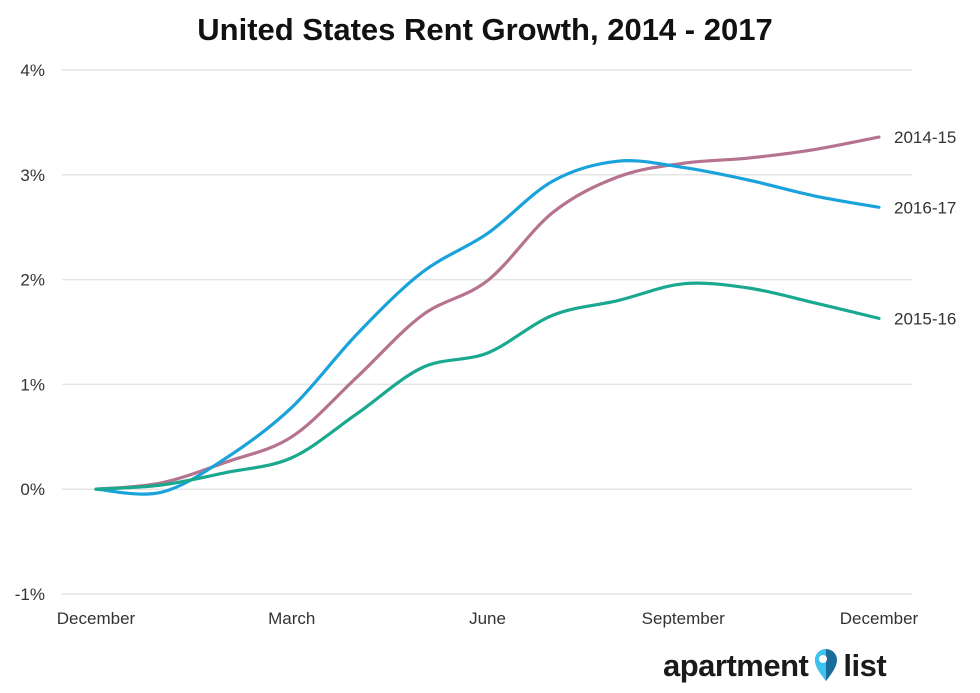  What do you see at coordinates (32, 384) in the screenshot?
I see `y-tick-label: 1%` at bounding box center [32, 384].